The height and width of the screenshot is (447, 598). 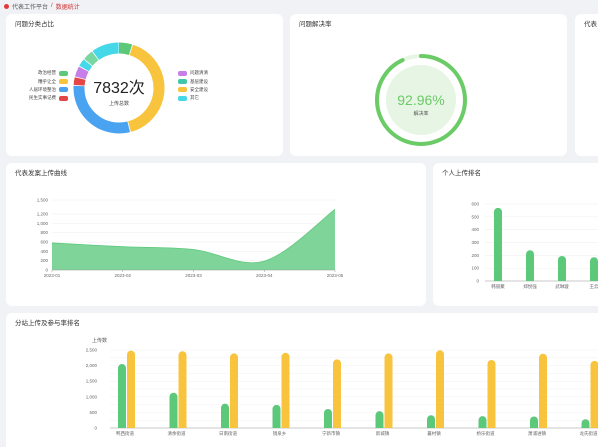 I want to click on gauge-inner-fill, so click(x=421, y=100).